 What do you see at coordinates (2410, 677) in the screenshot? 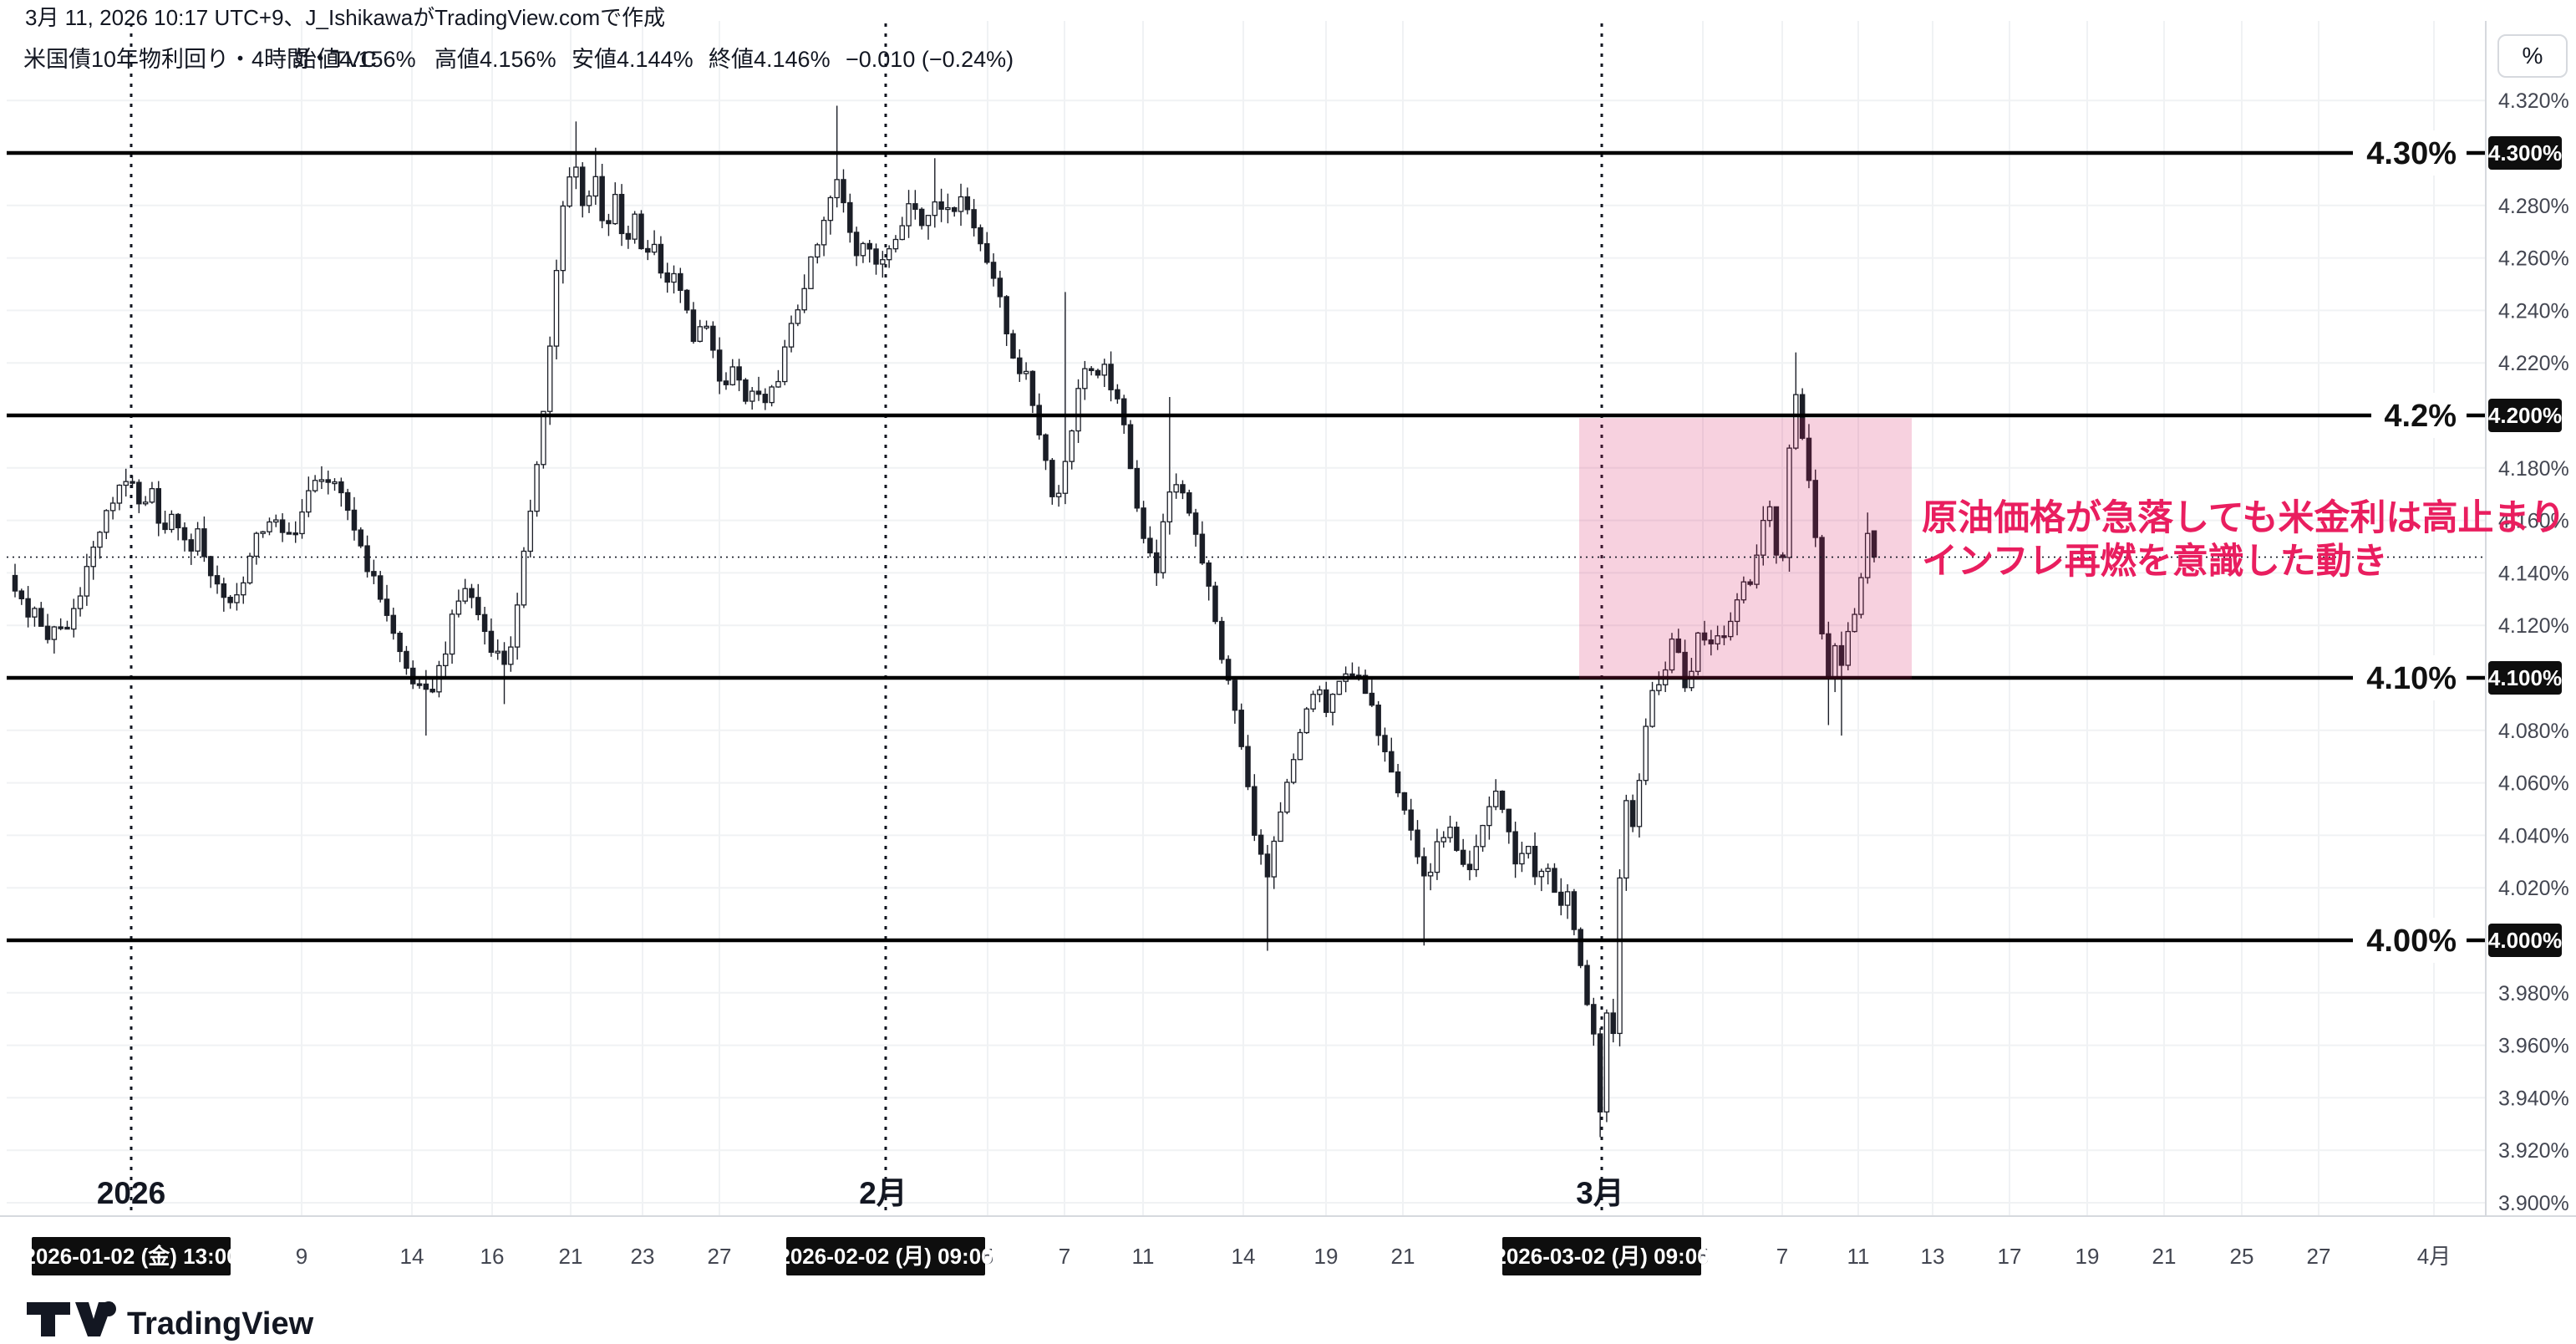
I see `level-label-bg` at bounding box center [2410, 677].